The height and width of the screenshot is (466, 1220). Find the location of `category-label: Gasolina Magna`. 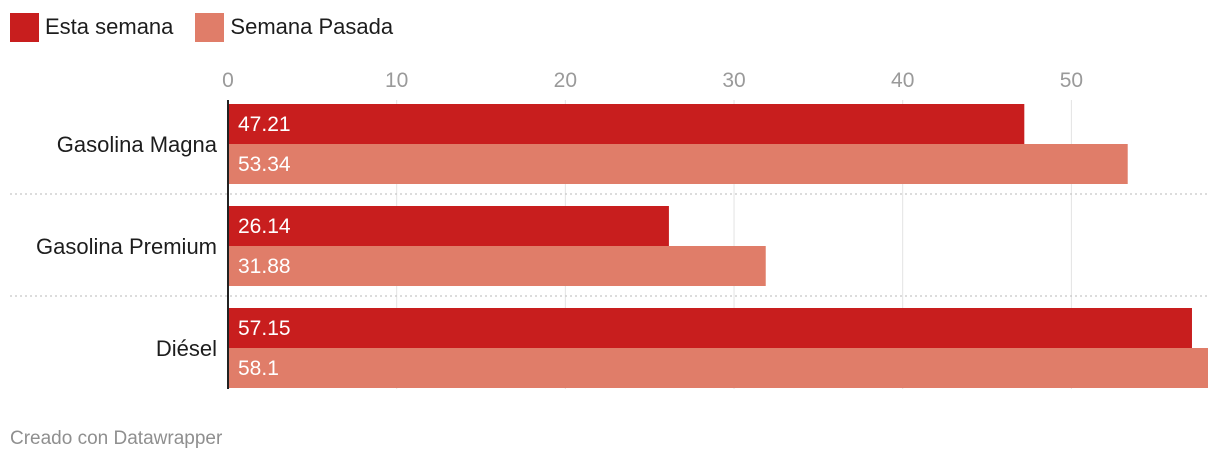

category-label: Gasolina Magna is located at coordinates (137, 144).